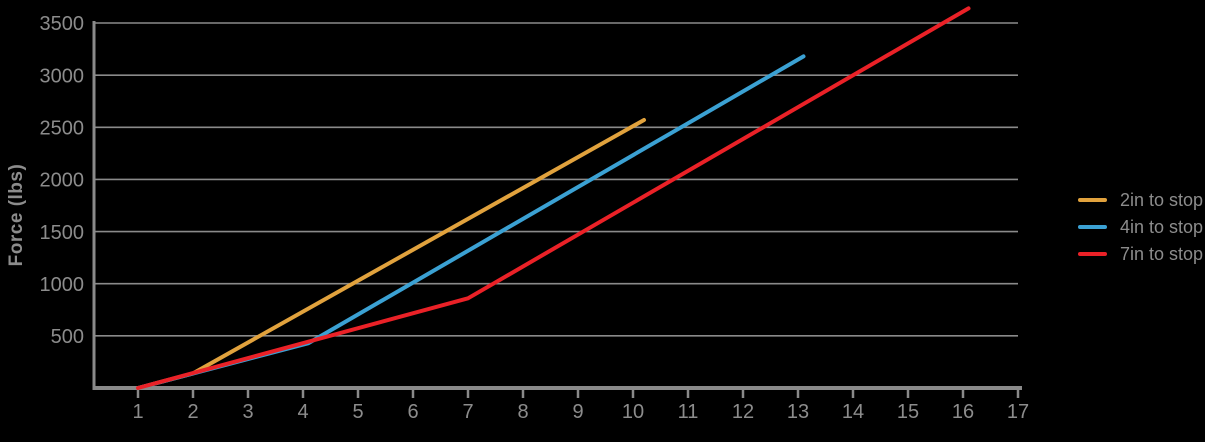  Describe the element at coordinates (357, 412) in the screenshot. I see `x-tick-label: 5` at that location.